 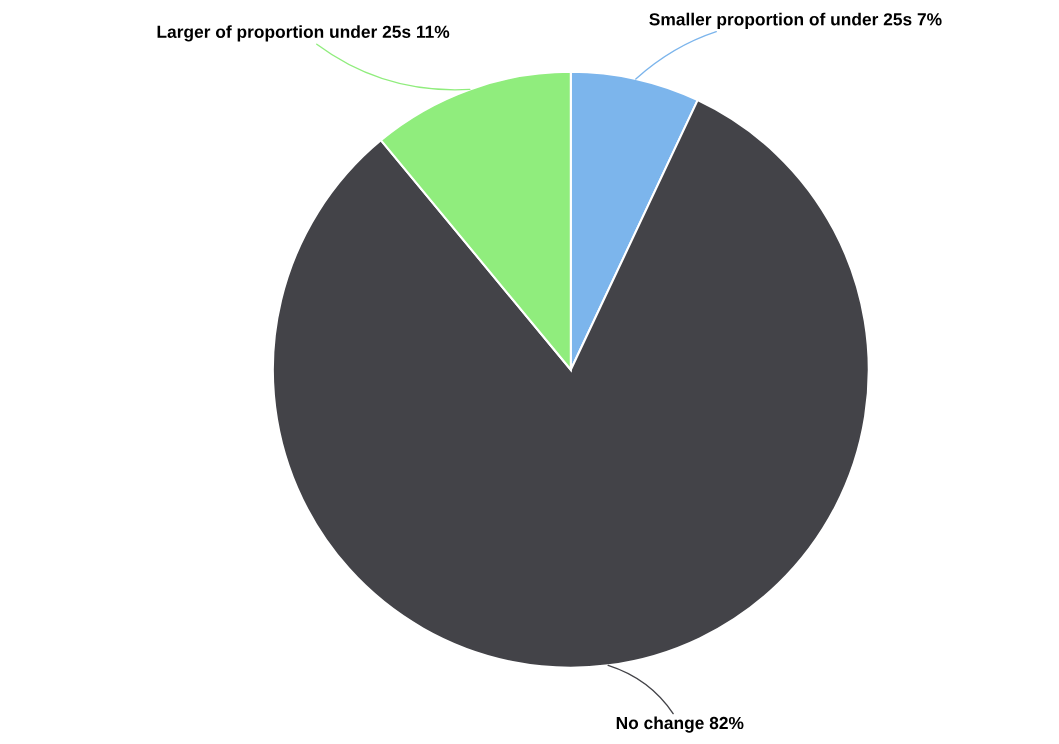 What do you see at coordinates (680, 724) in the screenshot?
I see `slice-label: No change 82%` at bounding box center [680, 724].